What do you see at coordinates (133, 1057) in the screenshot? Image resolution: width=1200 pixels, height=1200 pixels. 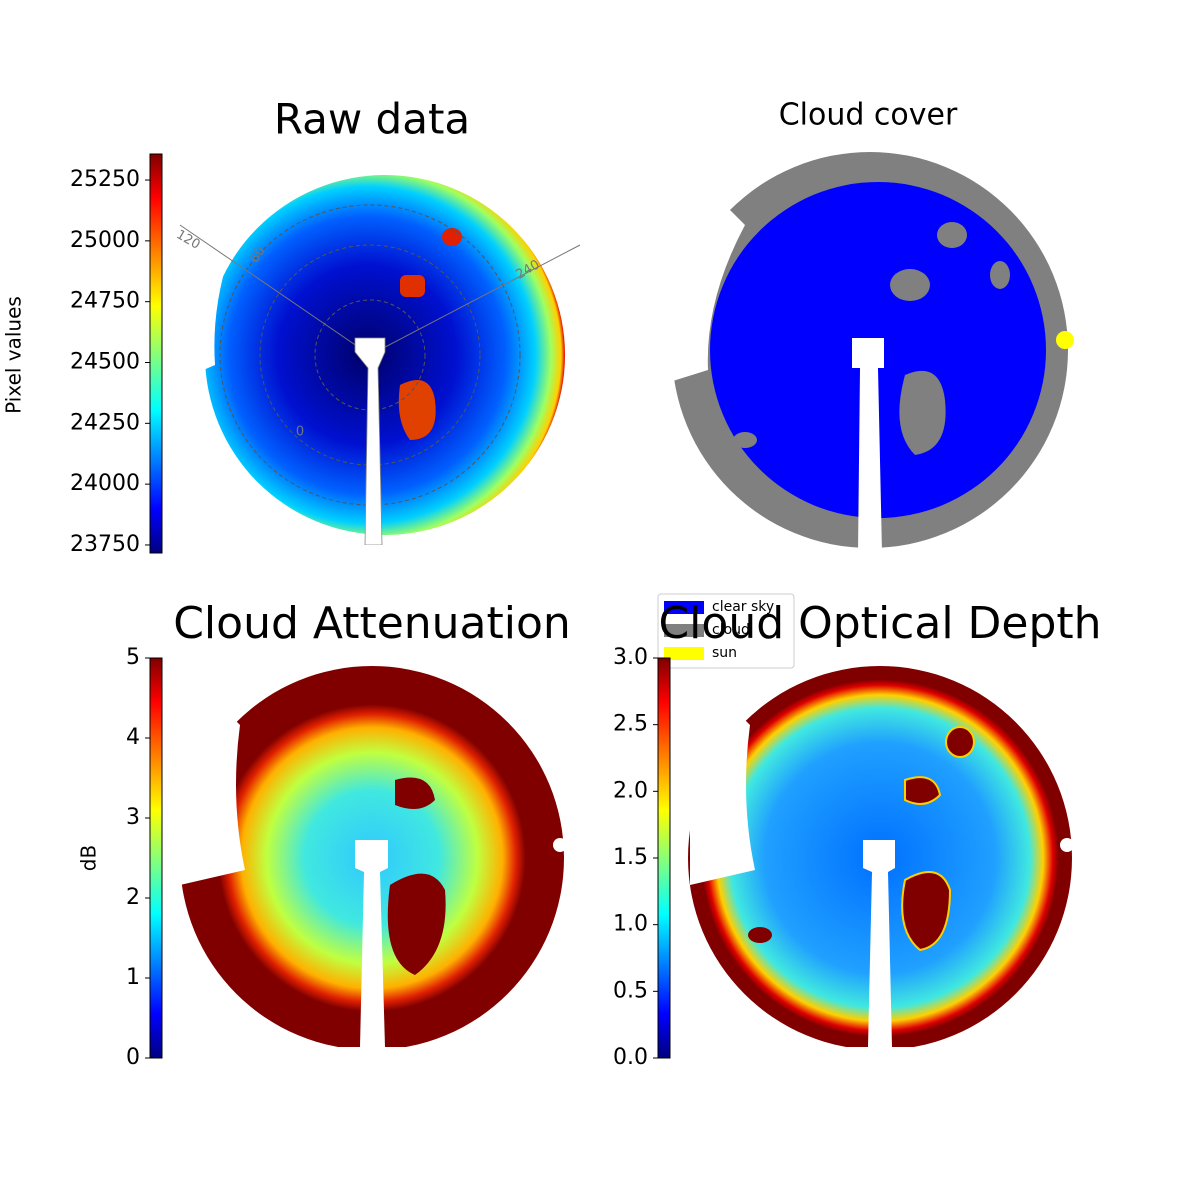 I see `colorbar-tick-label: 0` at bounding box center [133, 1057].